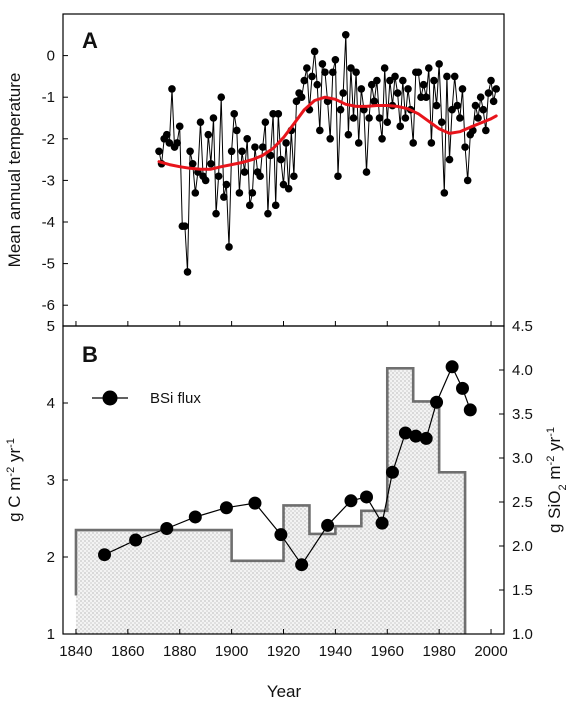  What do you see at coordinates (146, 398) in the screenshot?
I see `legend: BSi flux` at bounding box center [146, 398].